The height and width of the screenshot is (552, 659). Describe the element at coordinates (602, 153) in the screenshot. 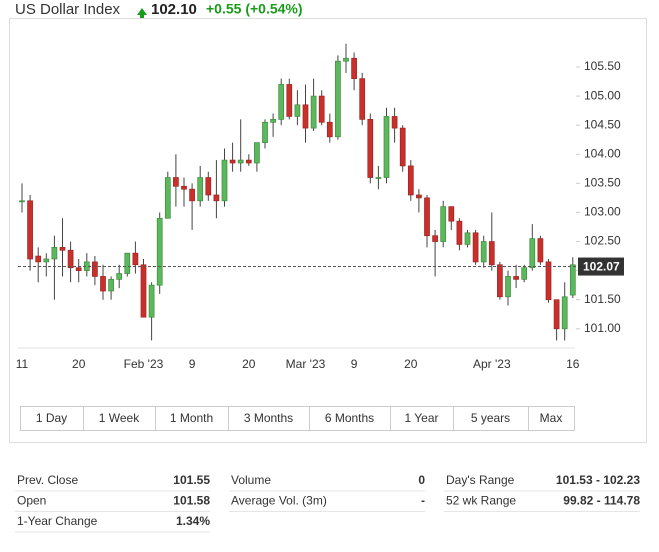

I see `y-tick-label: 104.00` at that location.